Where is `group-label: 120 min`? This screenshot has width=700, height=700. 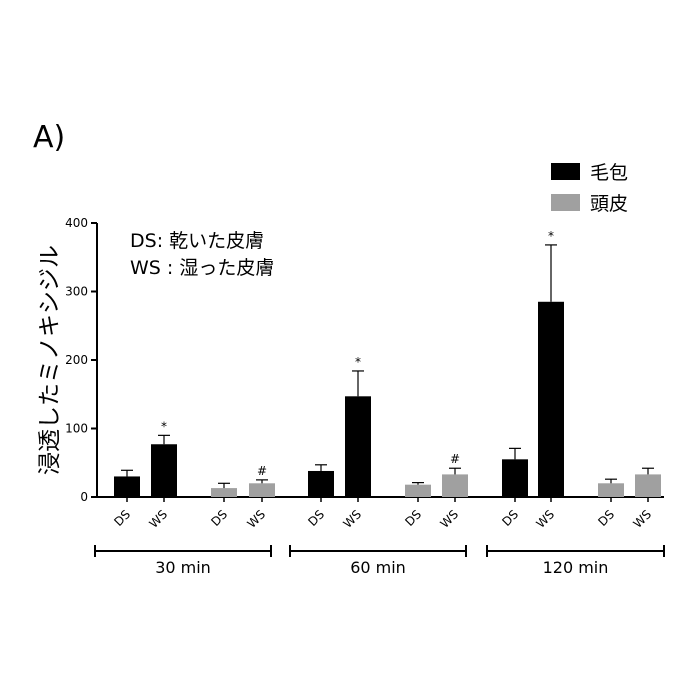 group-label: 120 min is located at coordinates (576, 567).